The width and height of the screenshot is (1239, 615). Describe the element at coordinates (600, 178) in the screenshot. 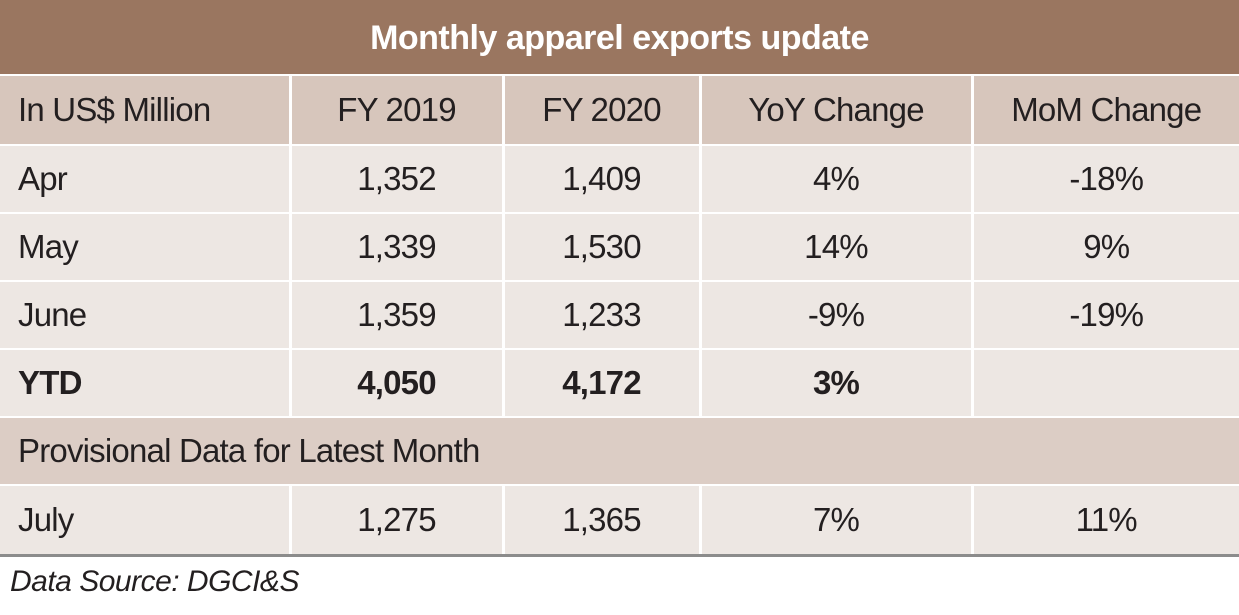

I see `table-cell: 1,409` at that location.